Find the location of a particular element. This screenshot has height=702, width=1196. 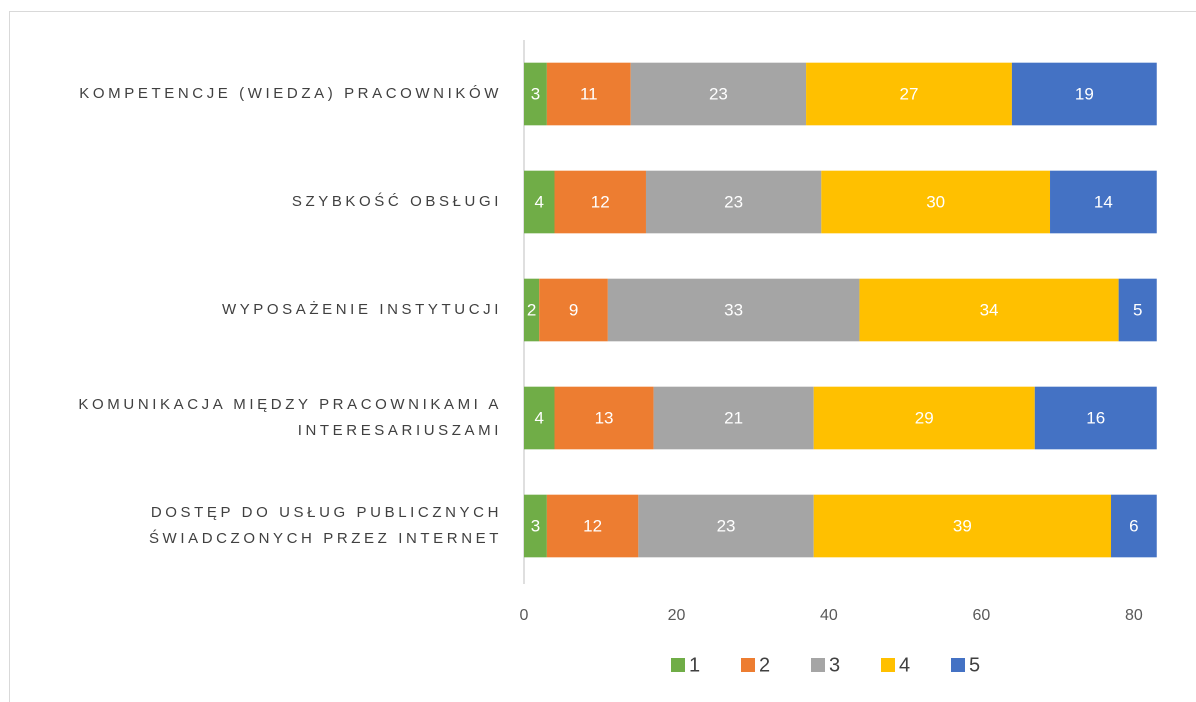

data-label: 16 is located at coordinates (1095, 417).